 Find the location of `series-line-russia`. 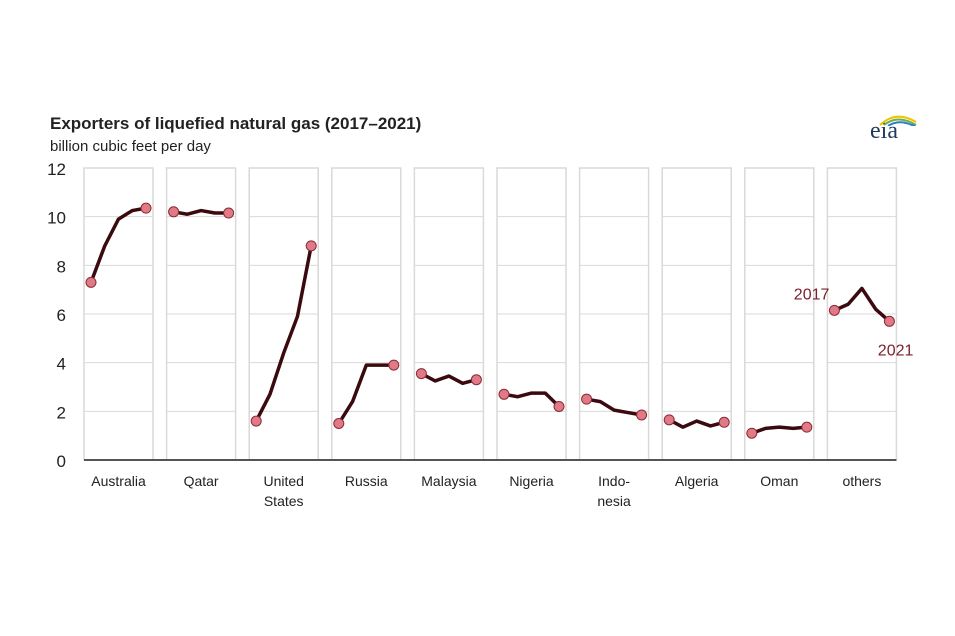

series-line-russia is located at coordinates (365, 394).